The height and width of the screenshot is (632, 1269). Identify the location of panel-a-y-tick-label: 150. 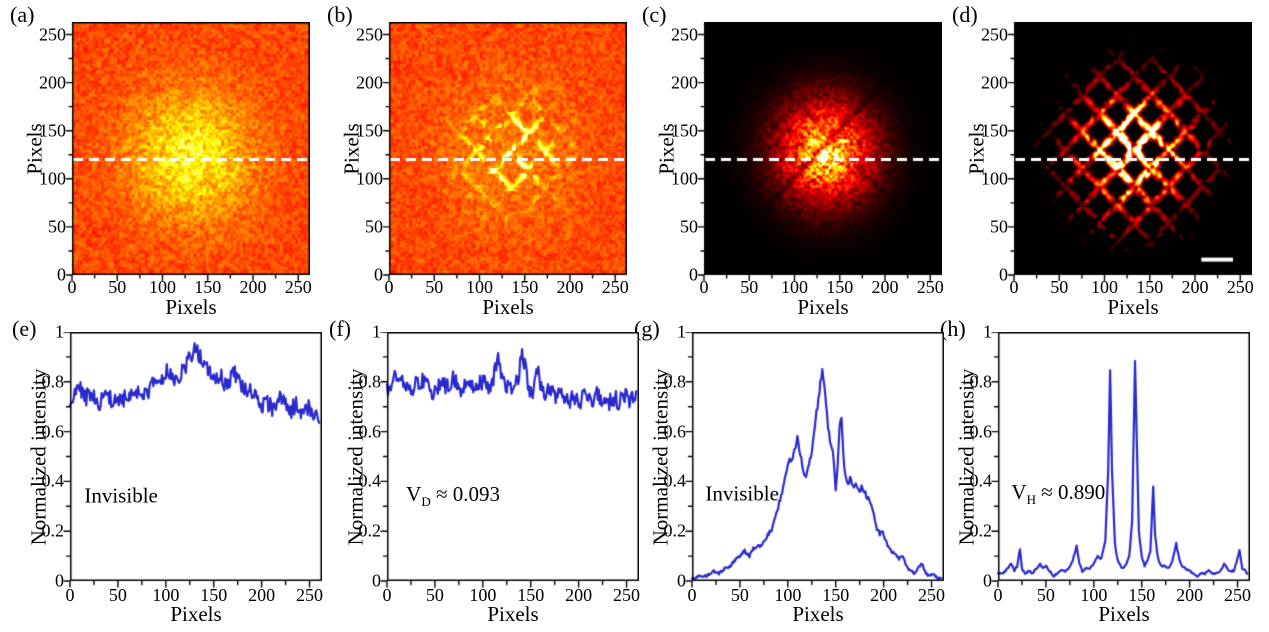
(52, 130).